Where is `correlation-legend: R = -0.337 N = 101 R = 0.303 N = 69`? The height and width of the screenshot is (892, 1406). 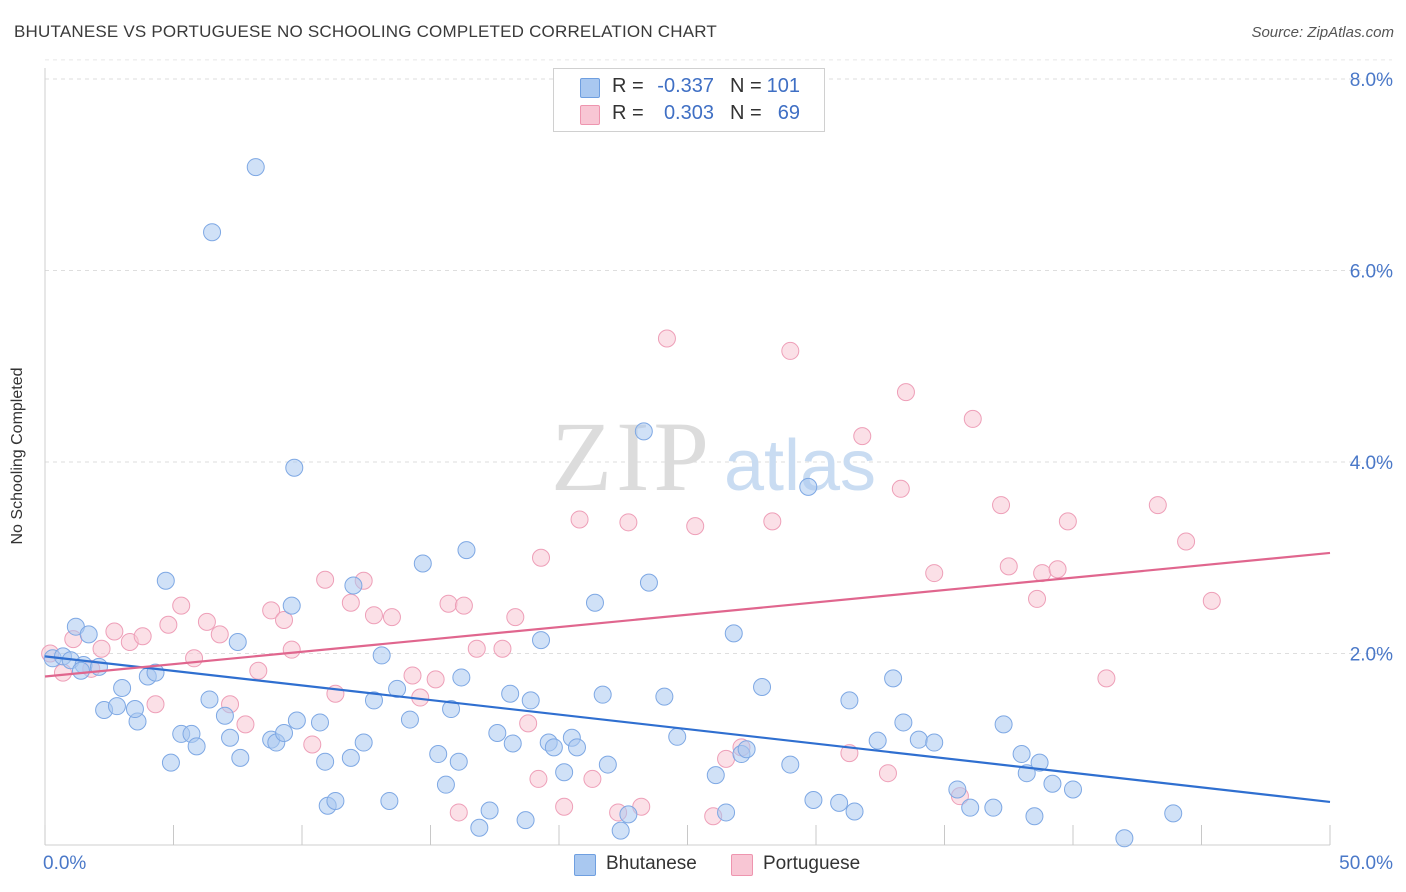 correlation-legend: R = -0.337 N = 101 R = 0.303 N = 69 is located at coordinates (689, 100).